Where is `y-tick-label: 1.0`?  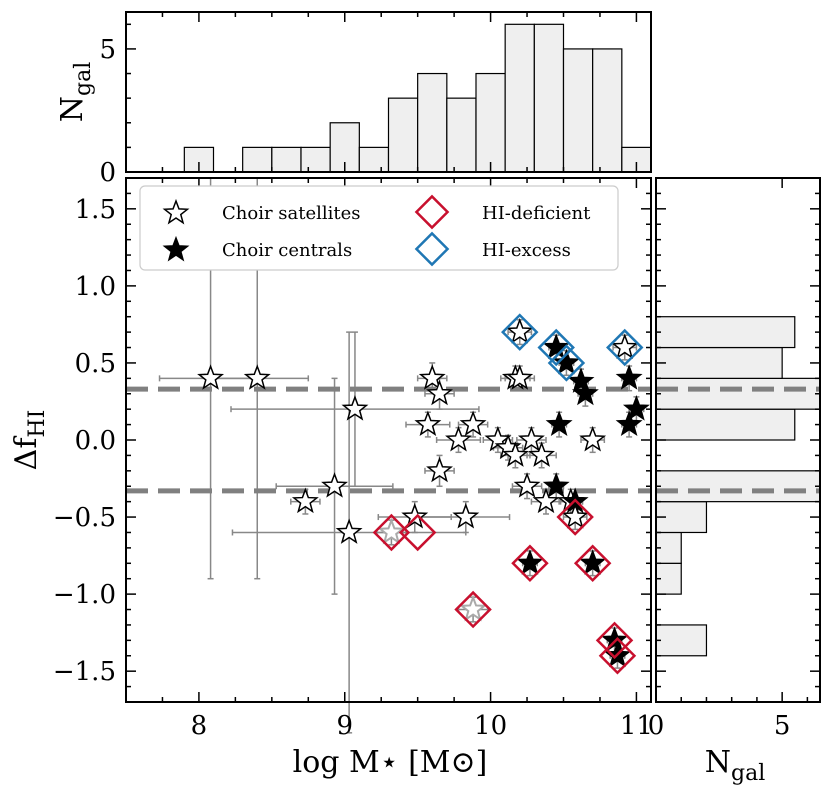
y-tick-label: 1.0 is located at coordinates (95, 287).